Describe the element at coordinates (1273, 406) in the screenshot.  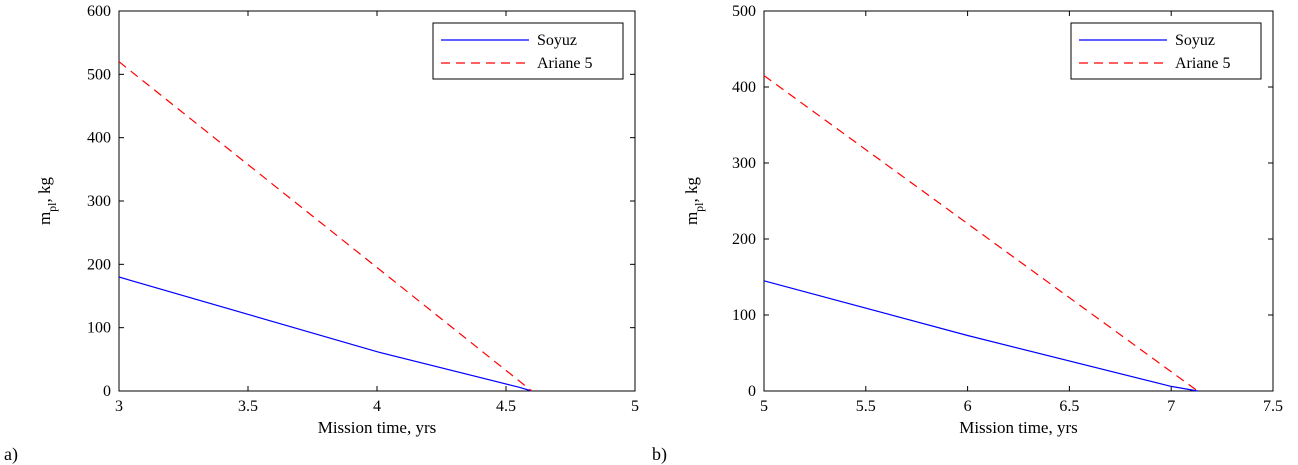
I see `x-tick-label: 7.5` at that location.